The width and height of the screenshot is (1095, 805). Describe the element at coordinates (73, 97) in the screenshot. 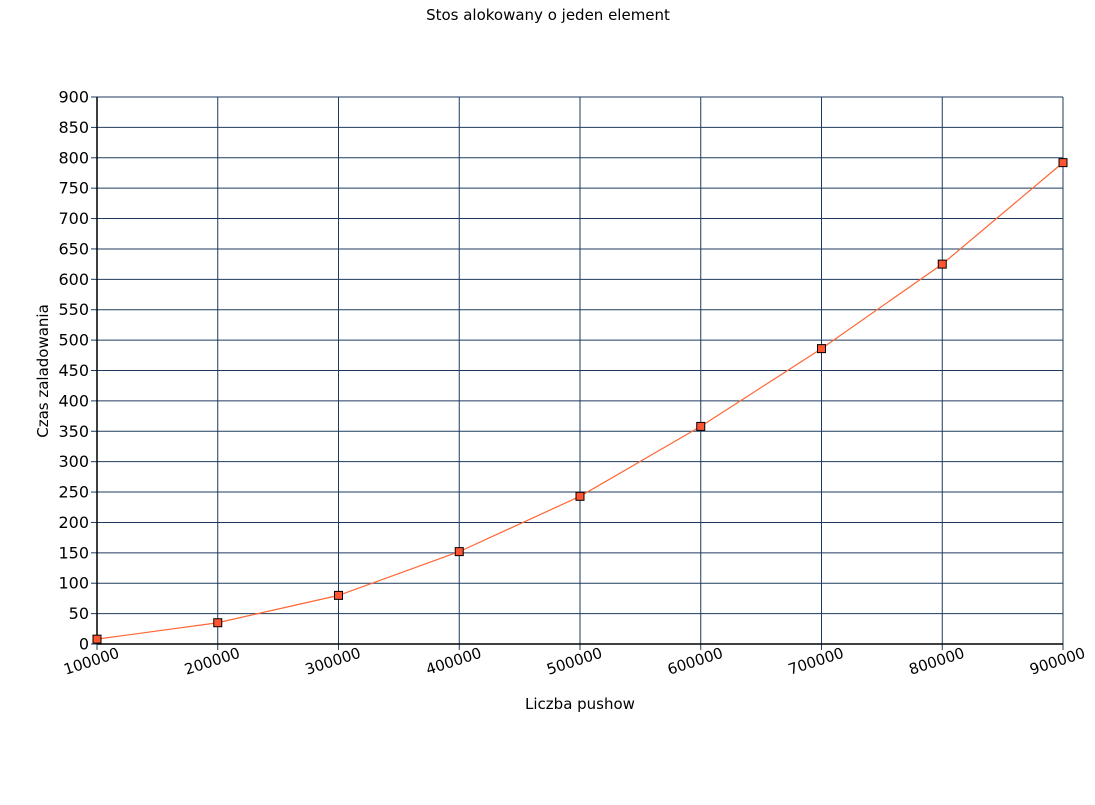

I see `y-tick-label: 900` at that location.